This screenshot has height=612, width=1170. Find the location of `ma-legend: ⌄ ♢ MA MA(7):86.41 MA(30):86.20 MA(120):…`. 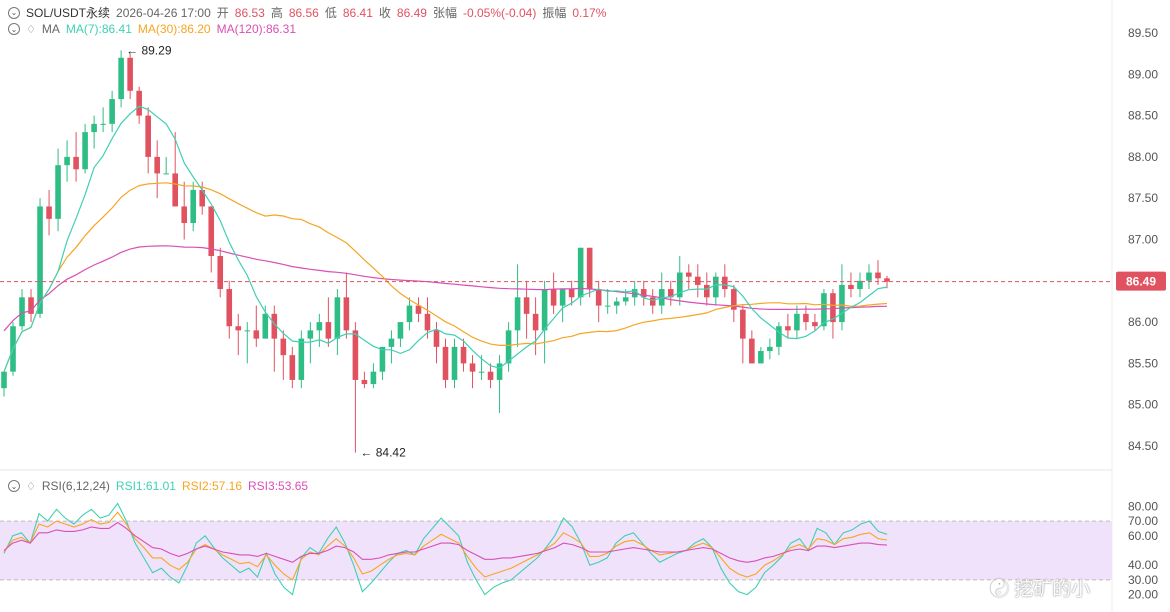

ma-legend: ⌄ ♢ MA MA(7):86.41 MA(30):86.20 MA(120):… is located at coordinates (152, 29).